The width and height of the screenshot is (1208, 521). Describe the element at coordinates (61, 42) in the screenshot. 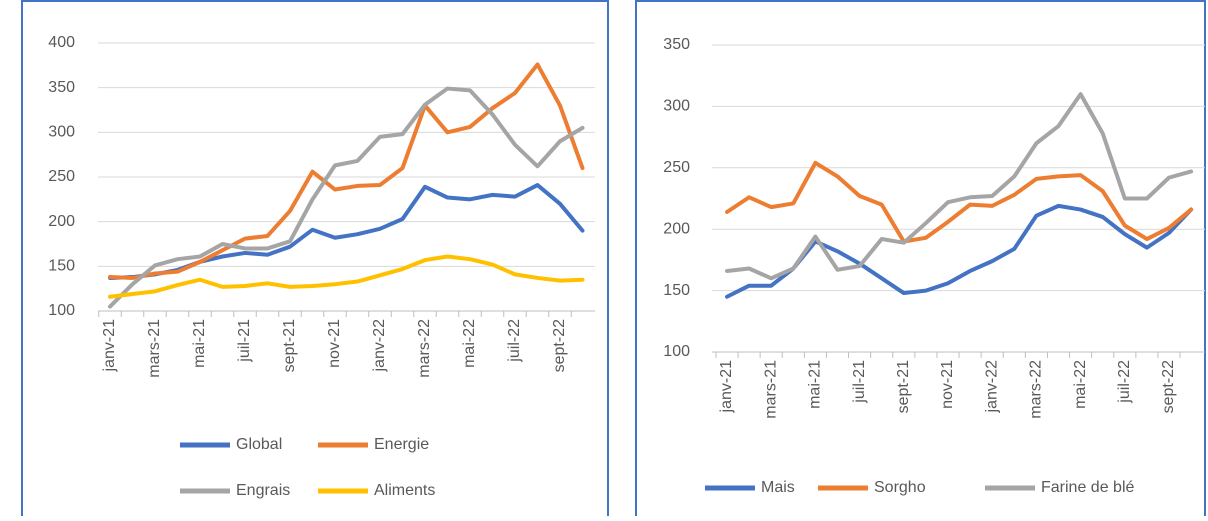

I see `y-tick-label: 400` at that location.